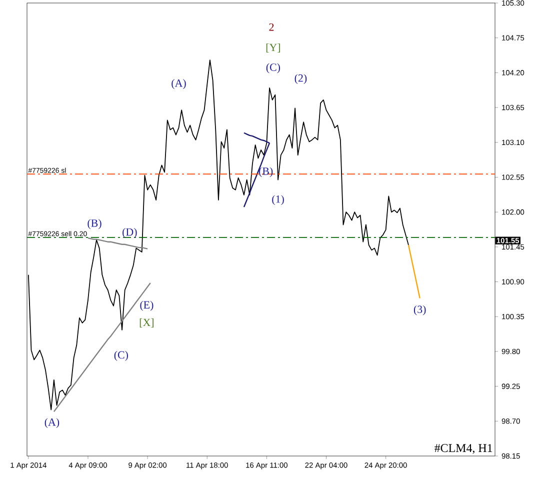  I want to click on annotation: [X], so click(147, 323).